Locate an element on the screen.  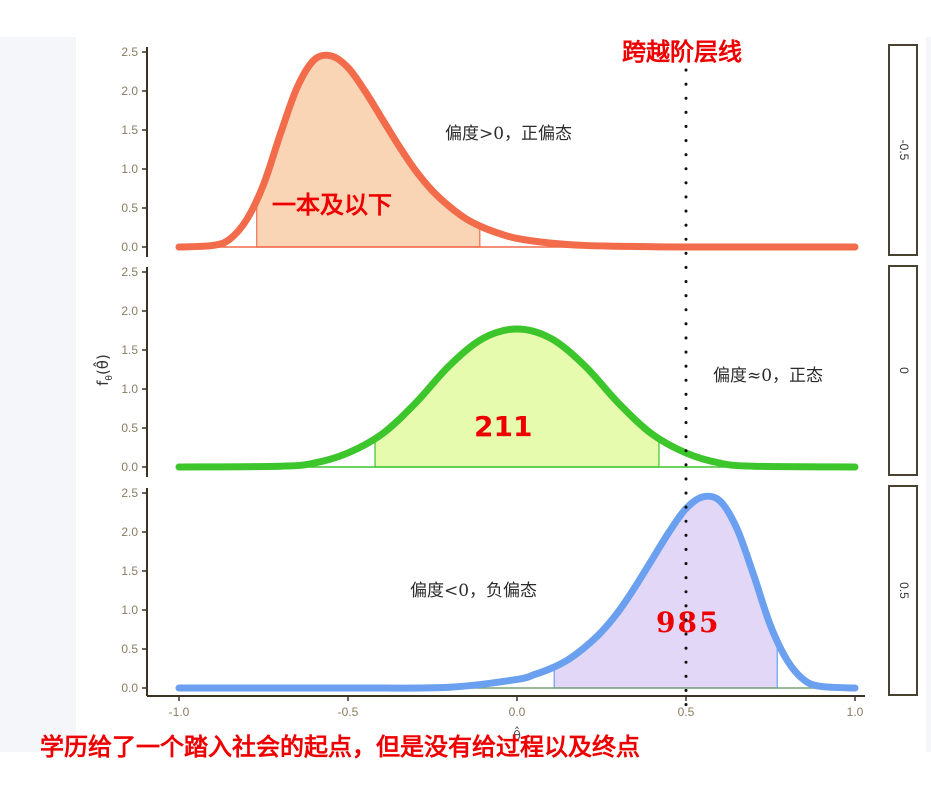
caption: 学历给了一个踏入社会的起点，但是没有给过程以及终点 is located at coordinates (340, 747).